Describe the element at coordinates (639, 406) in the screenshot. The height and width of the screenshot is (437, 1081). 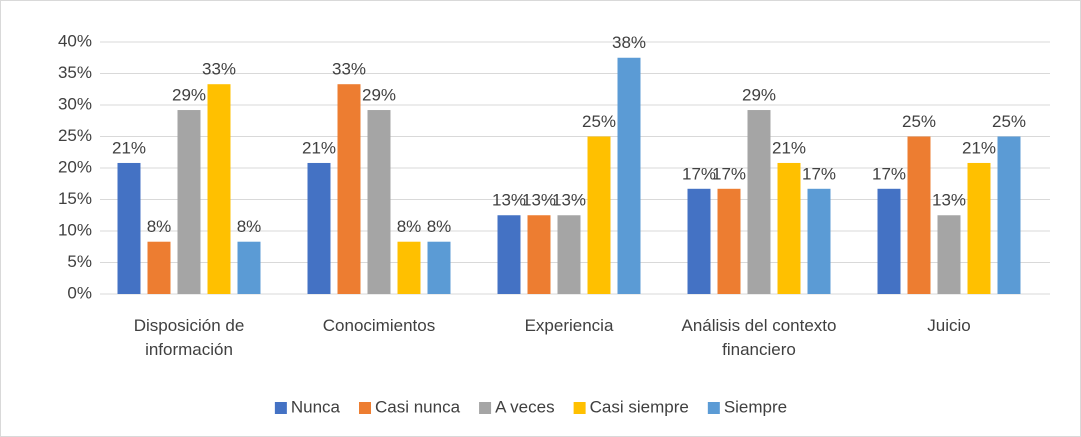
I see `legend-label: Casi siempre` at that location.